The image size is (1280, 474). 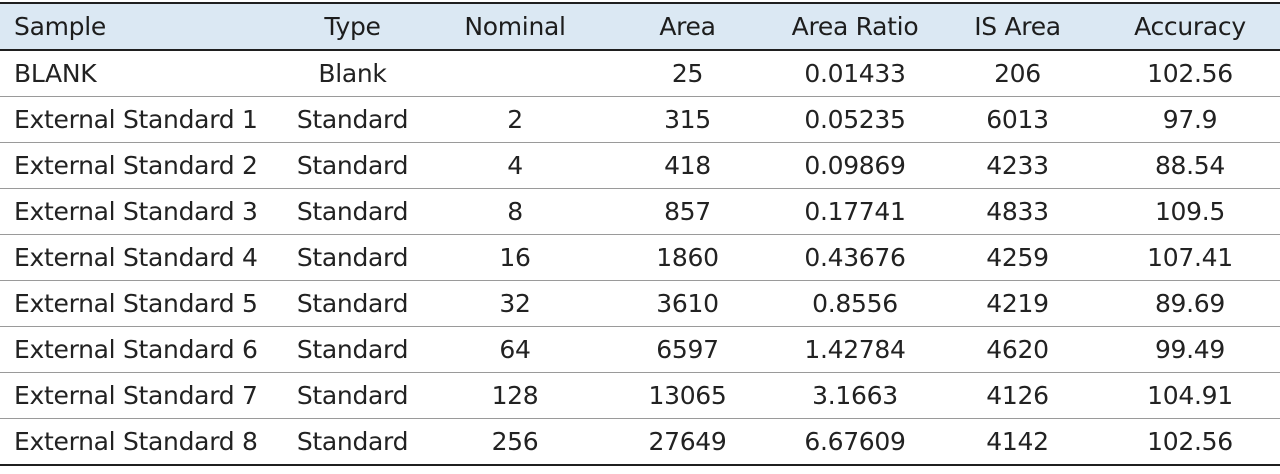 I want to click on cell-nominal: 32, so click(x=515, y=303).